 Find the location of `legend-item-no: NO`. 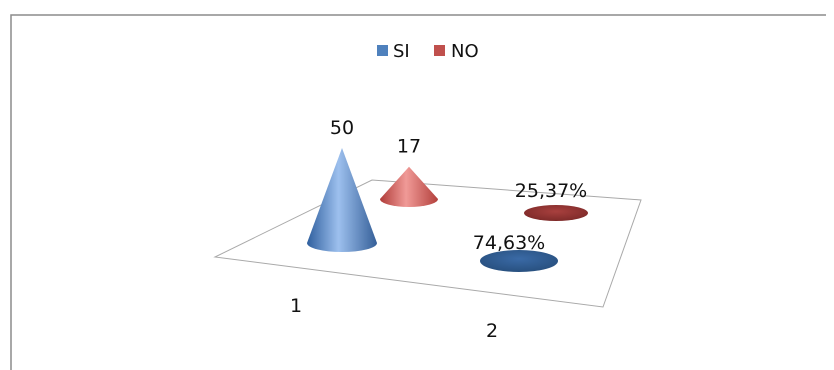

legend-item-no: NO is located at coordinates (456, 51).